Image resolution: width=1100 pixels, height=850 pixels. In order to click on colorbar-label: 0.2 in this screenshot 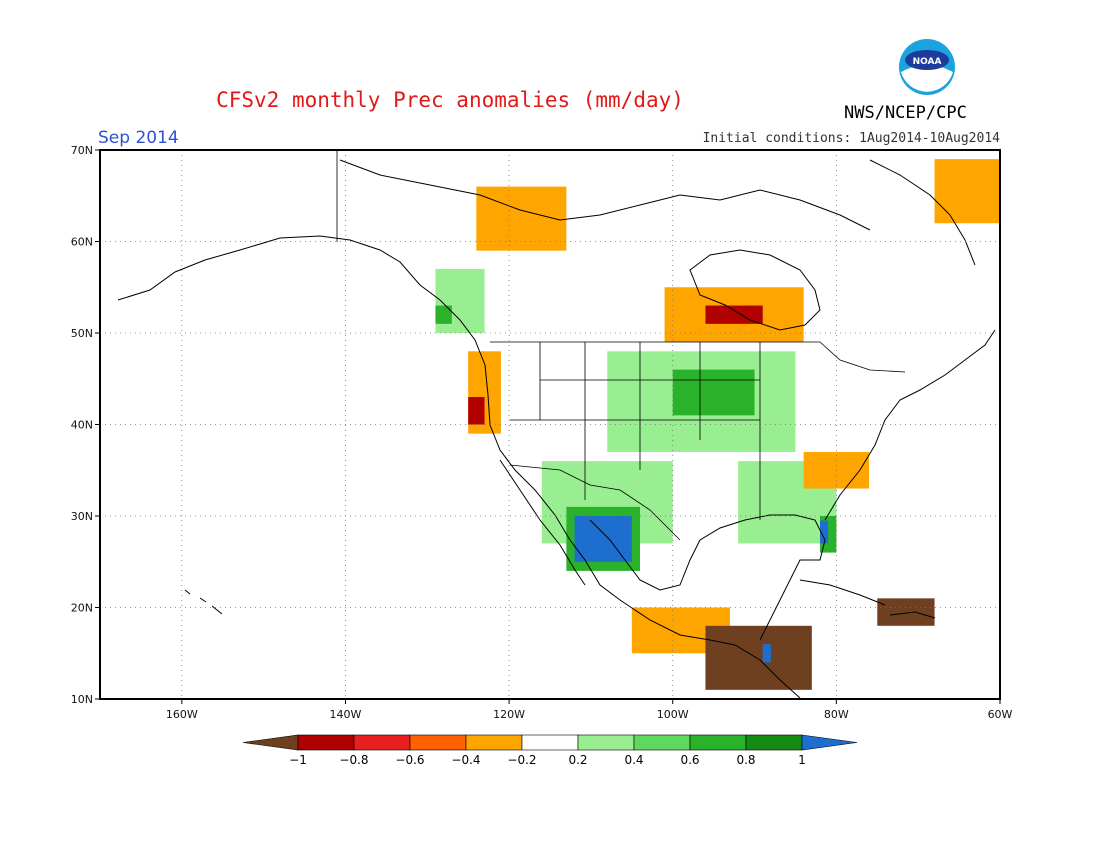, I will do `click(577, 760)`.